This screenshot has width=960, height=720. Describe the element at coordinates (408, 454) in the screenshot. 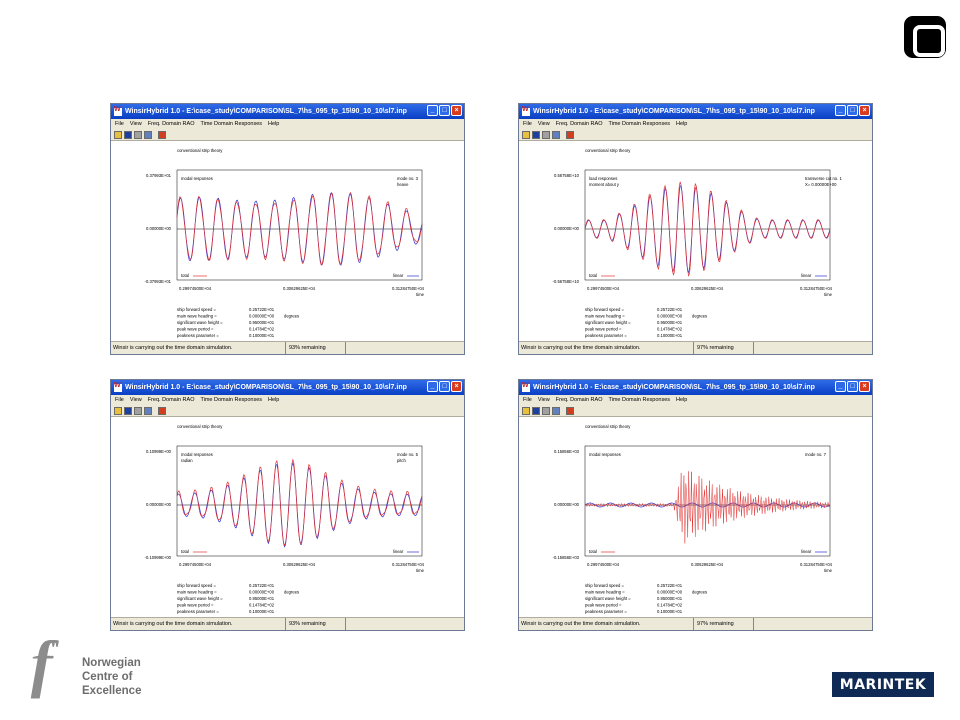

I see `mode-label: mode no. 5` at that location.